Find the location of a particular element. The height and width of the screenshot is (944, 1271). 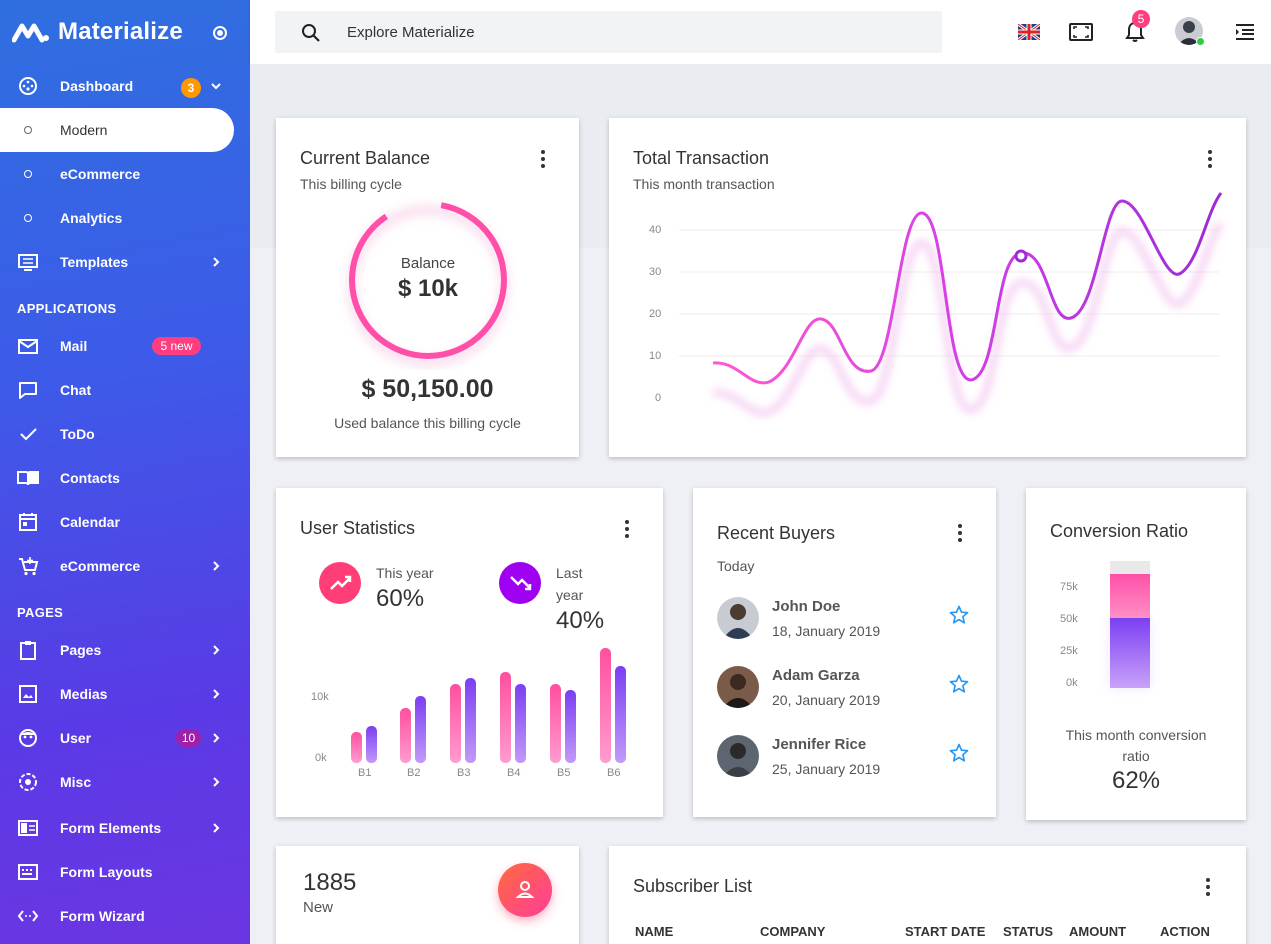

indent-menu-icon is located at coordinates (1245, 32).